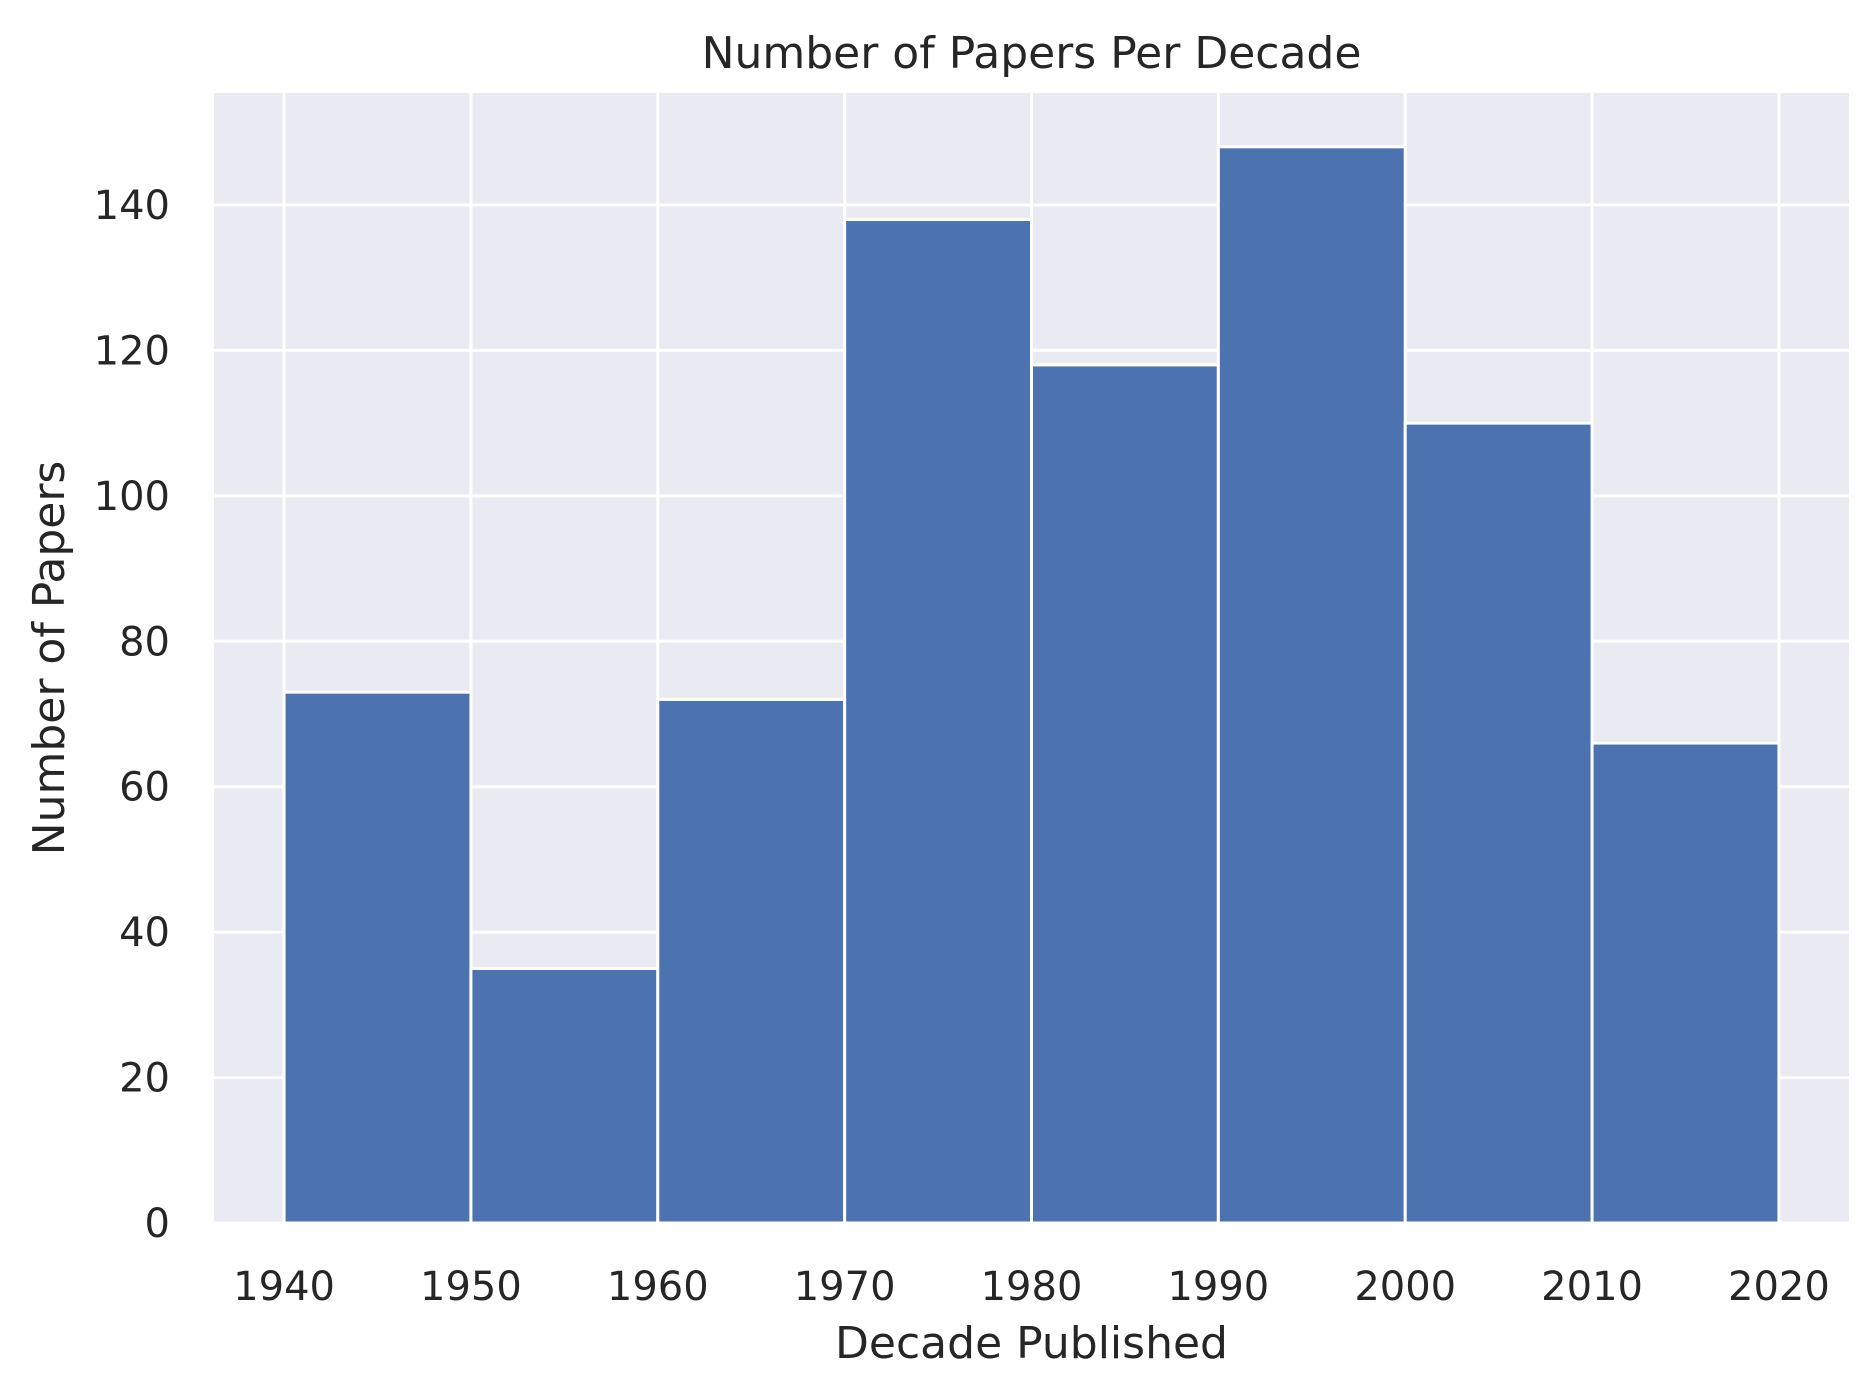 The image size is (1871, 1391). Describe the element at coordinates (1125, 794) in the screenshot. I see `bar-1980` at that location.